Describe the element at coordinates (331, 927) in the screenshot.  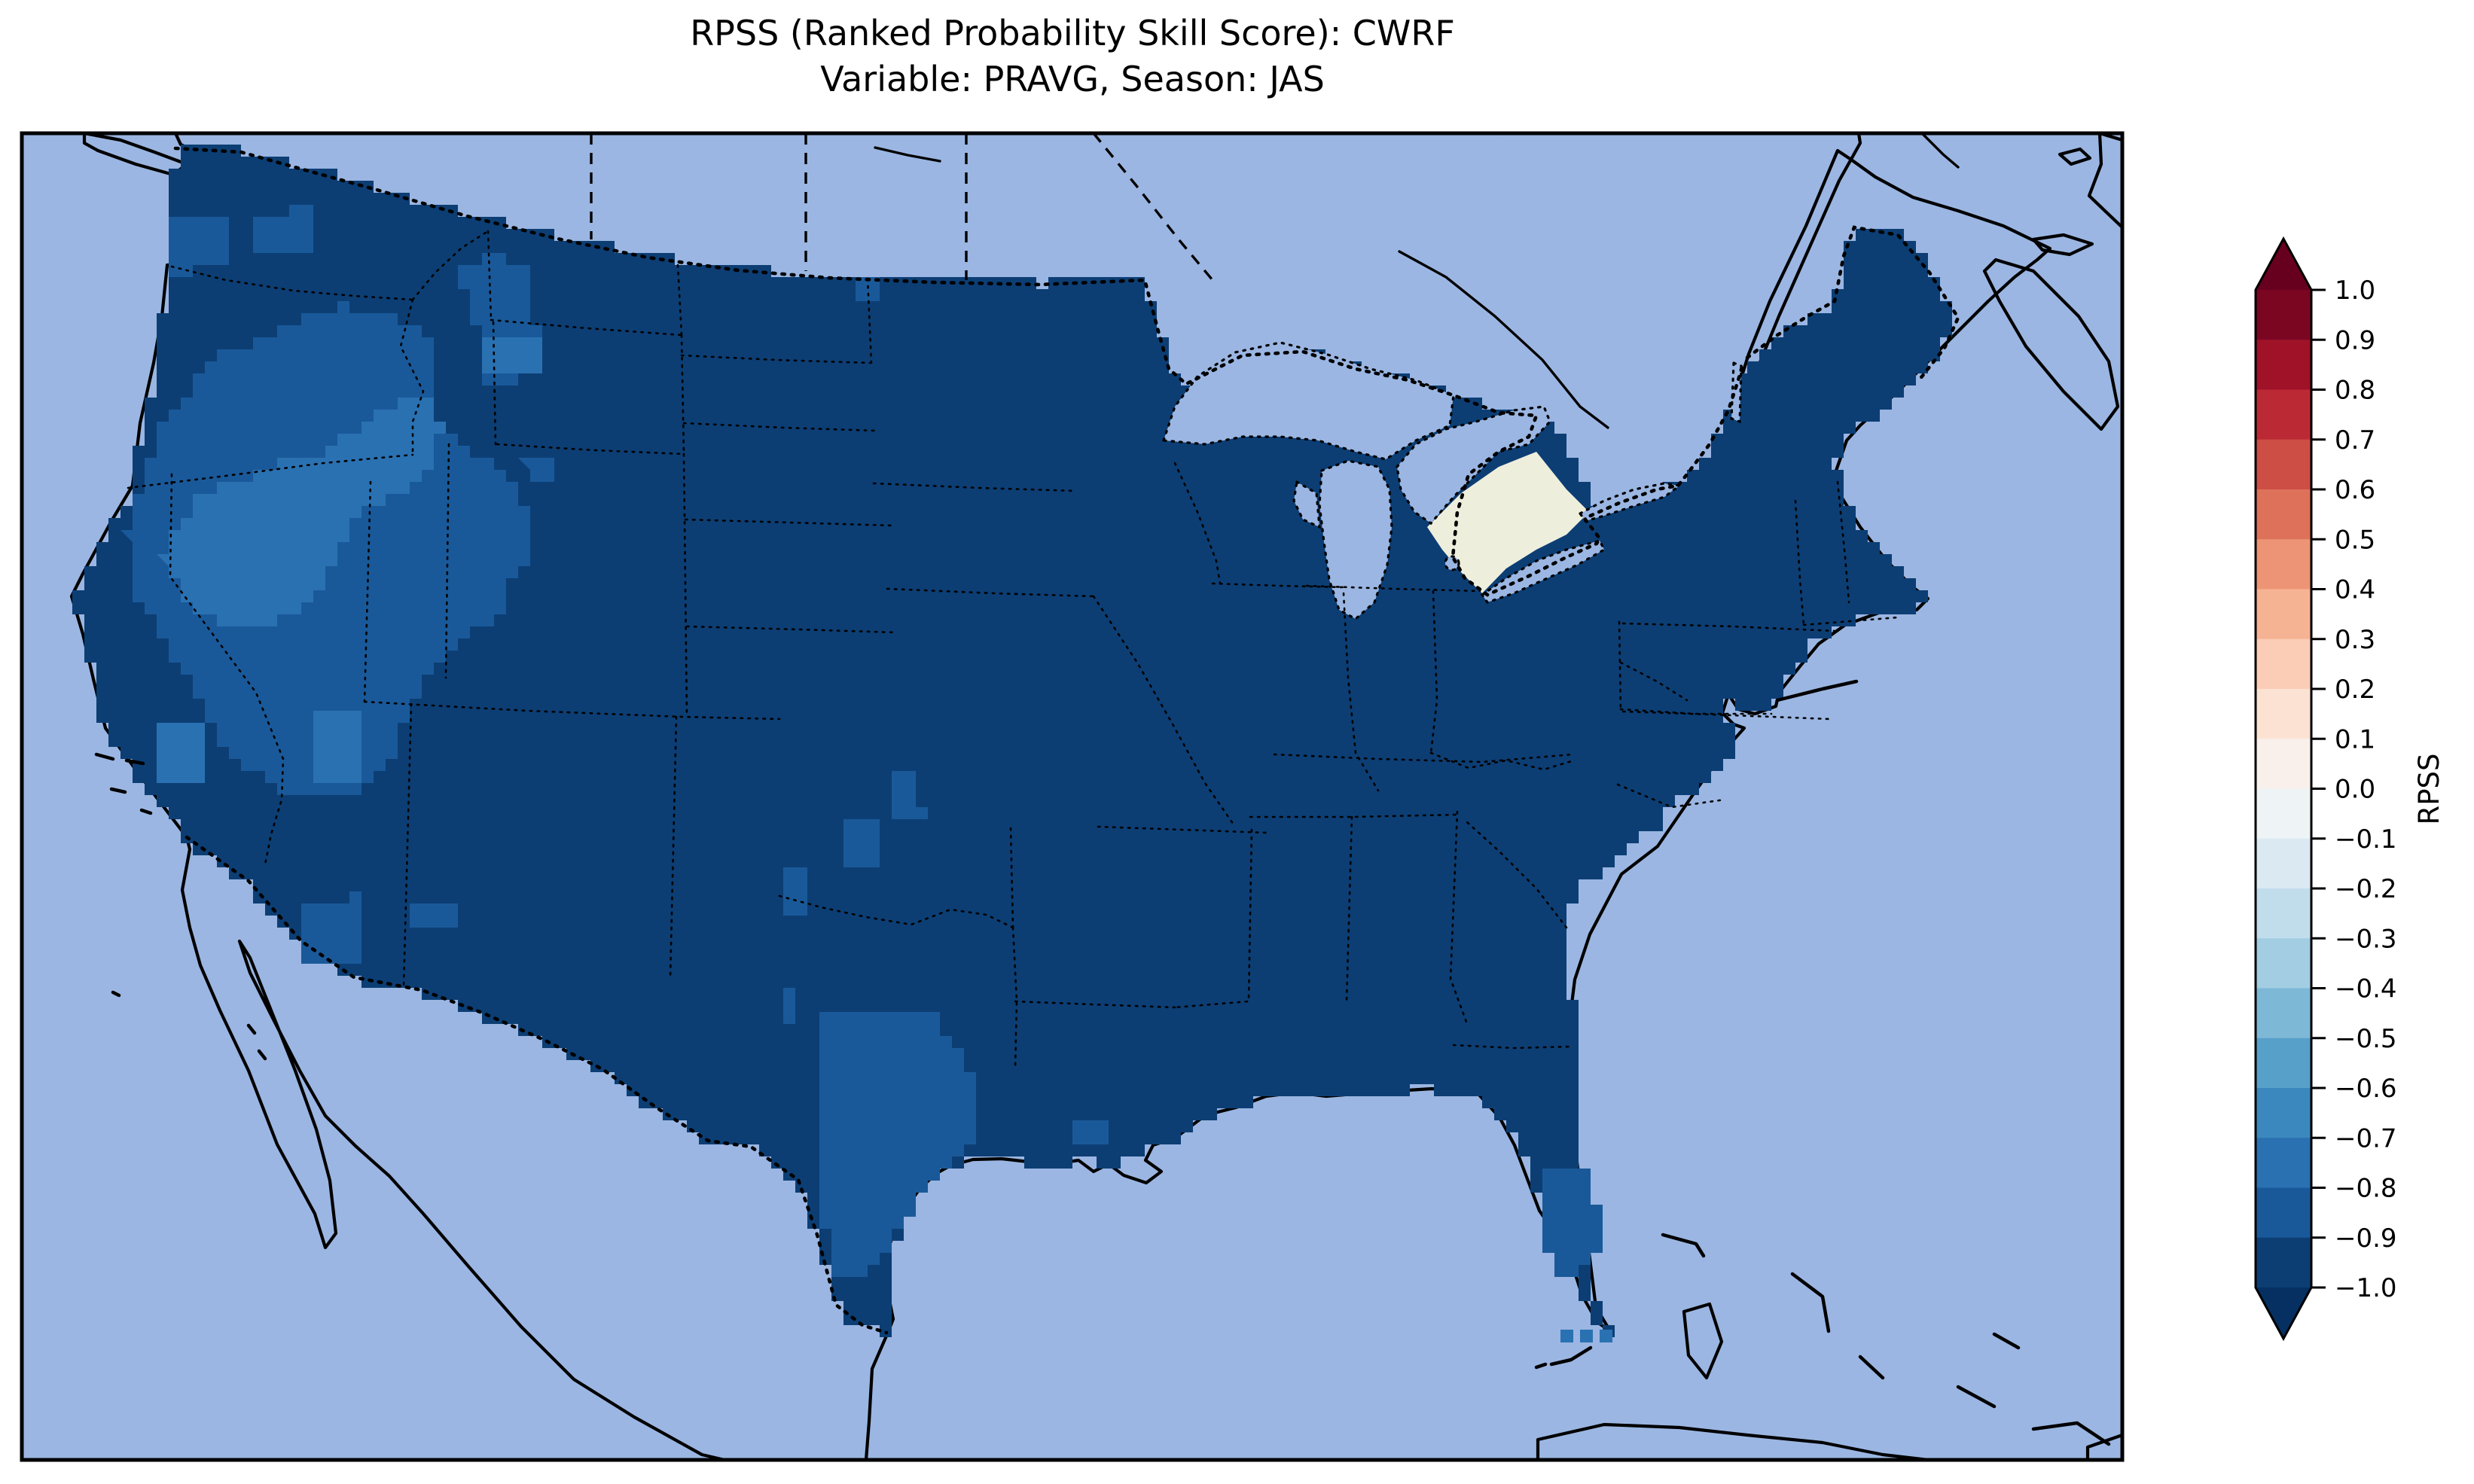
I see `rpss-bin-neg0.9-neg0.8-11` at that location.